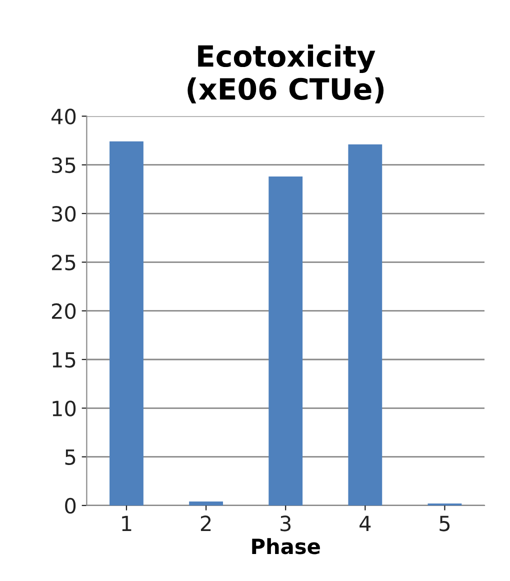 This screenshot has width=510, height=581. Describe the element at coordinates (64, 262) in the screenshot. I see `y-tick-label: 25` at that location.